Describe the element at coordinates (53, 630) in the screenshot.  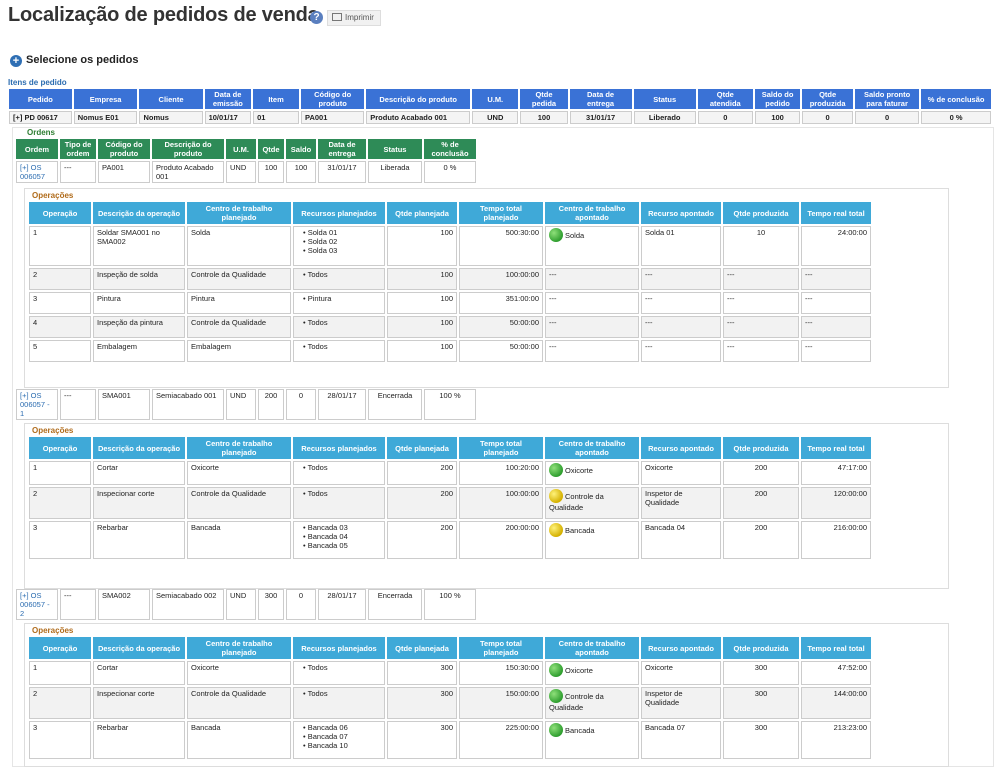
I see `operacoes-label-3: Operações` at that location.